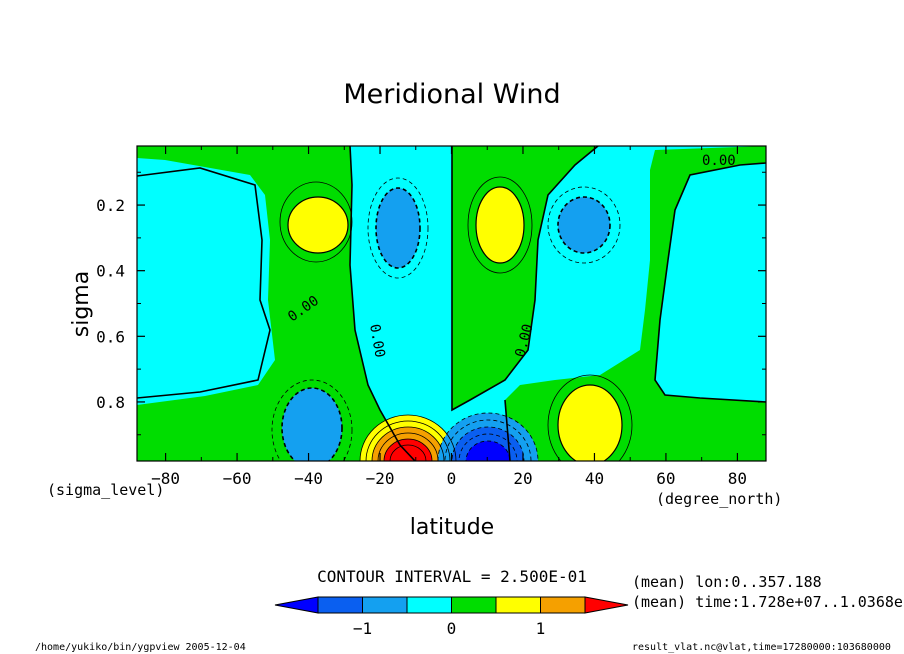  What do you see at coordinates (719, 499) in the screenshot?
I see `x-unit-label: (degree_north)` at bounding box center [719, 499].